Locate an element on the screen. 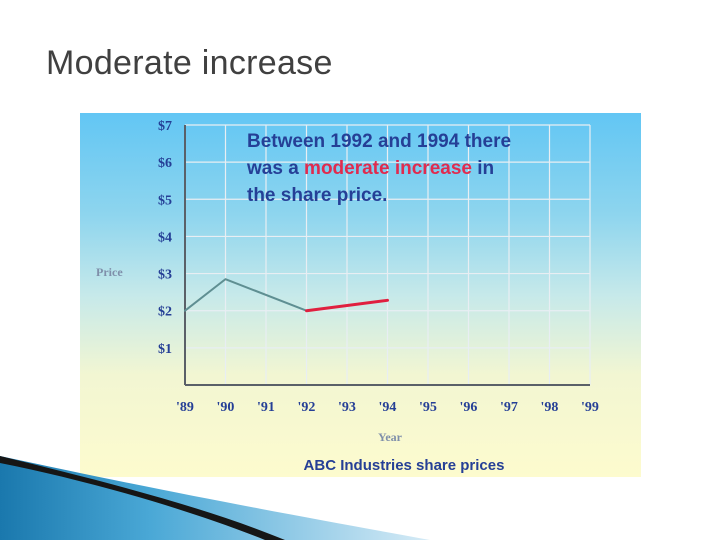 This screenshot has height=540, width=720. y-tick-label: $5 is located at coordinates (165, 200).